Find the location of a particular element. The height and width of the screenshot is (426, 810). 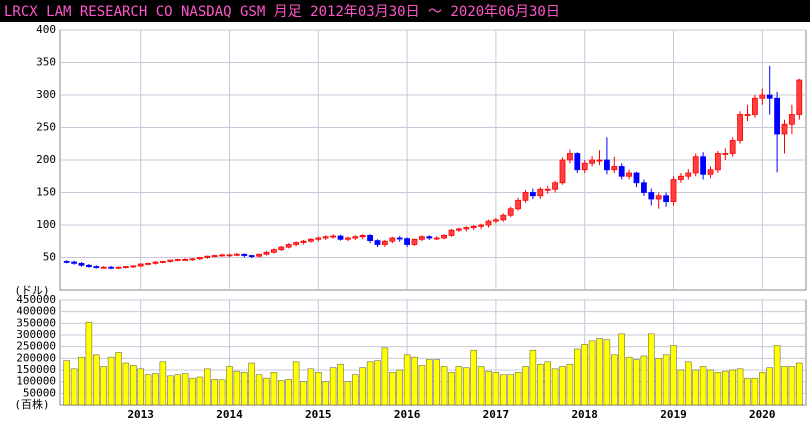

volume-tick-label: 400000 is located at coordinates (36, 311).